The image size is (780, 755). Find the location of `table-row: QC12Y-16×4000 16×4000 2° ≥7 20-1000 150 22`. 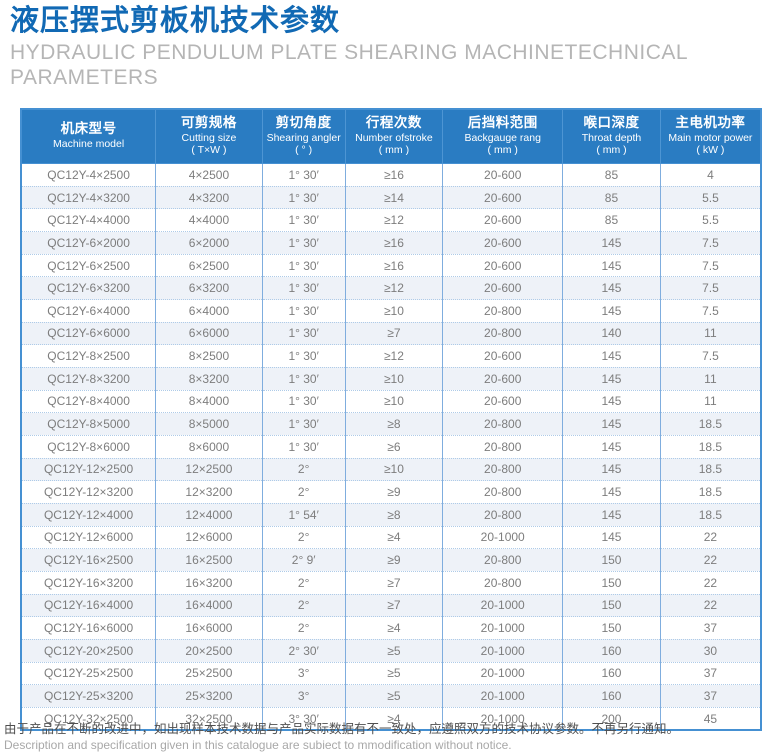

table-row: QC12Y-16×4000 16×4000 2° ≥7 20-1000 150 22 is located at coordinates (391, 605).